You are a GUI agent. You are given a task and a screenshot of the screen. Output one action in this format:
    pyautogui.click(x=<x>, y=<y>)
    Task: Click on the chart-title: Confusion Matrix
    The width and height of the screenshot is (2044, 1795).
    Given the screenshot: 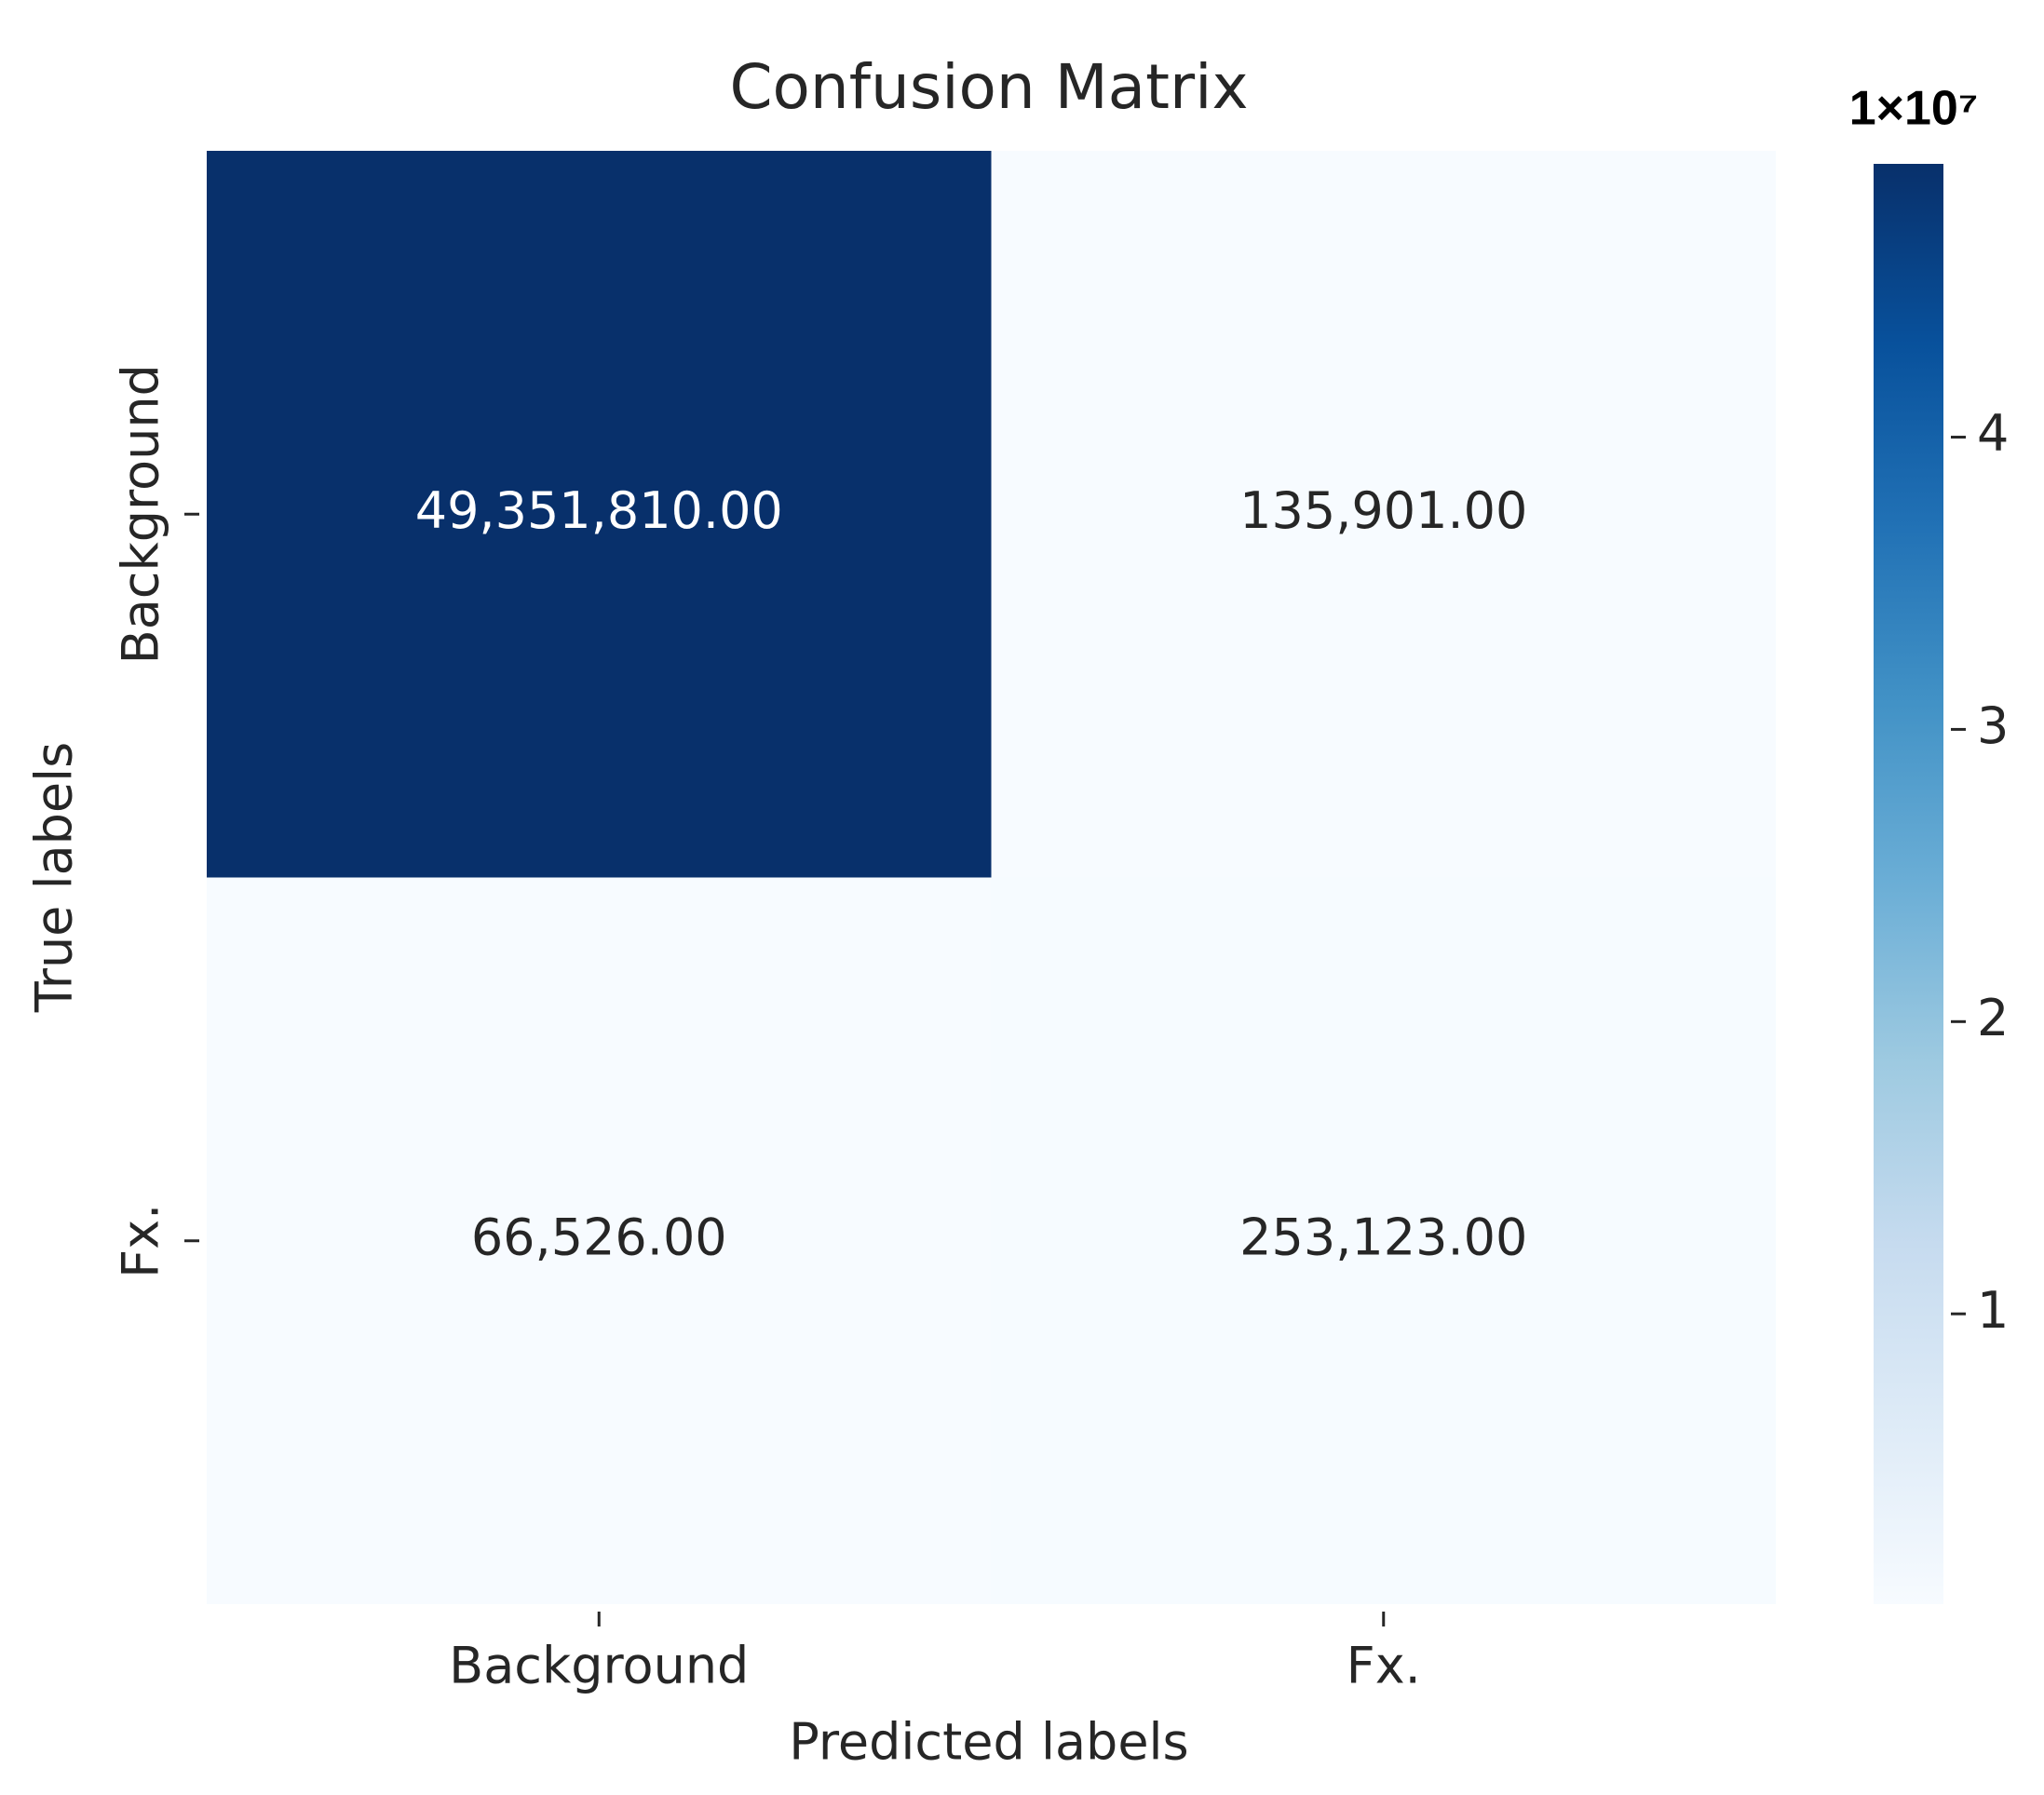 What is the action you would take?
    pyautogui.click(x=988, y=87)
    